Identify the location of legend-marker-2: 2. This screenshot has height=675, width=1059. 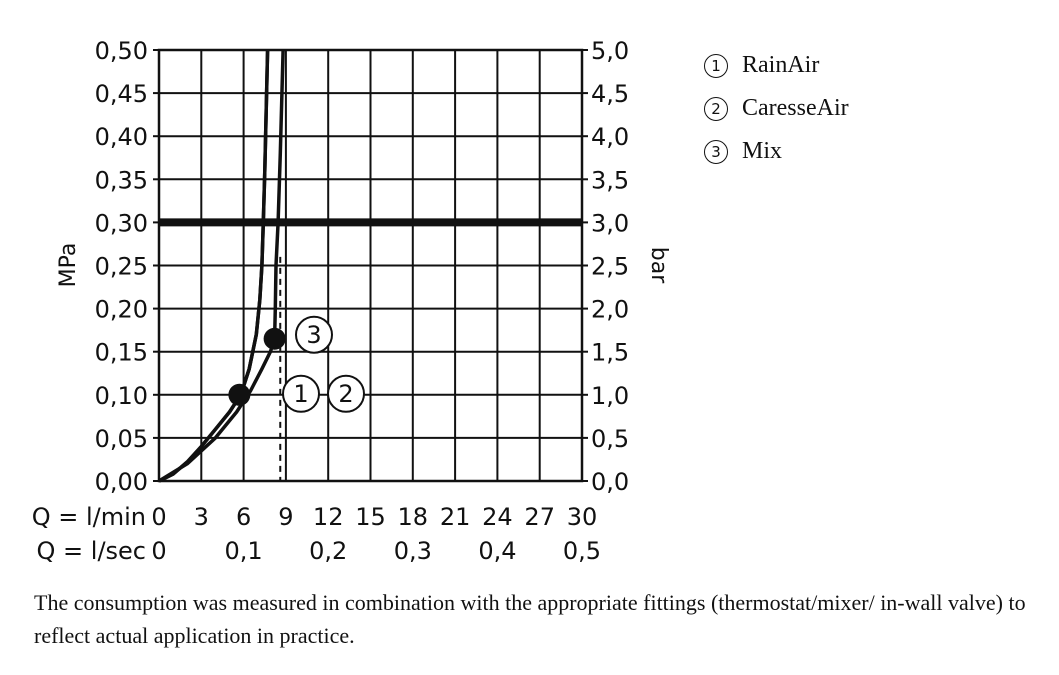
(716, 108).